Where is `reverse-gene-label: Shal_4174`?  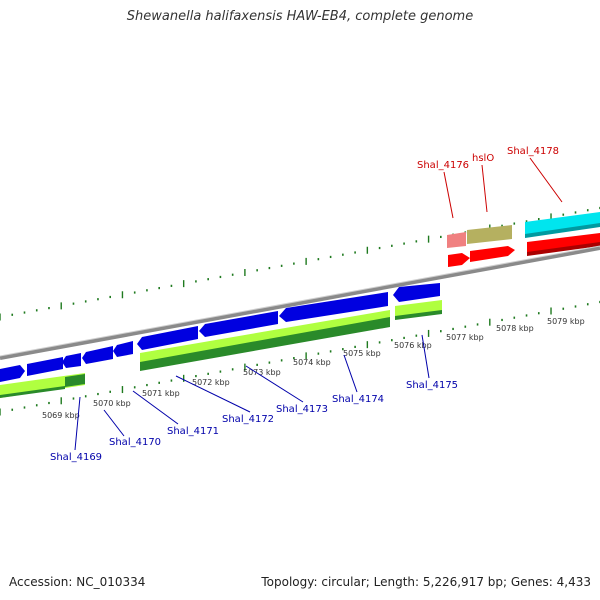
reverse-gene-label: Shal_4174 is located at coordinates (358, 399).